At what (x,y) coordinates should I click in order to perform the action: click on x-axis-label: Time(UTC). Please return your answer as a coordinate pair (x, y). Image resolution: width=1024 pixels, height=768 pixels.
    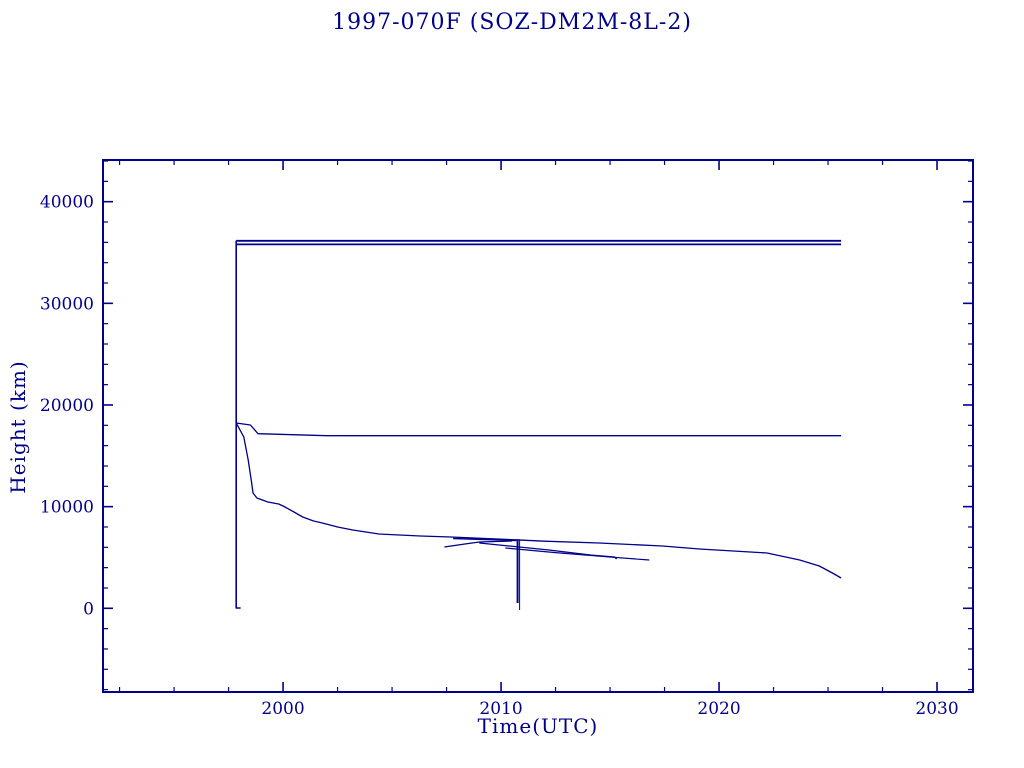
    Looking at the image, I should click on (538, 726).